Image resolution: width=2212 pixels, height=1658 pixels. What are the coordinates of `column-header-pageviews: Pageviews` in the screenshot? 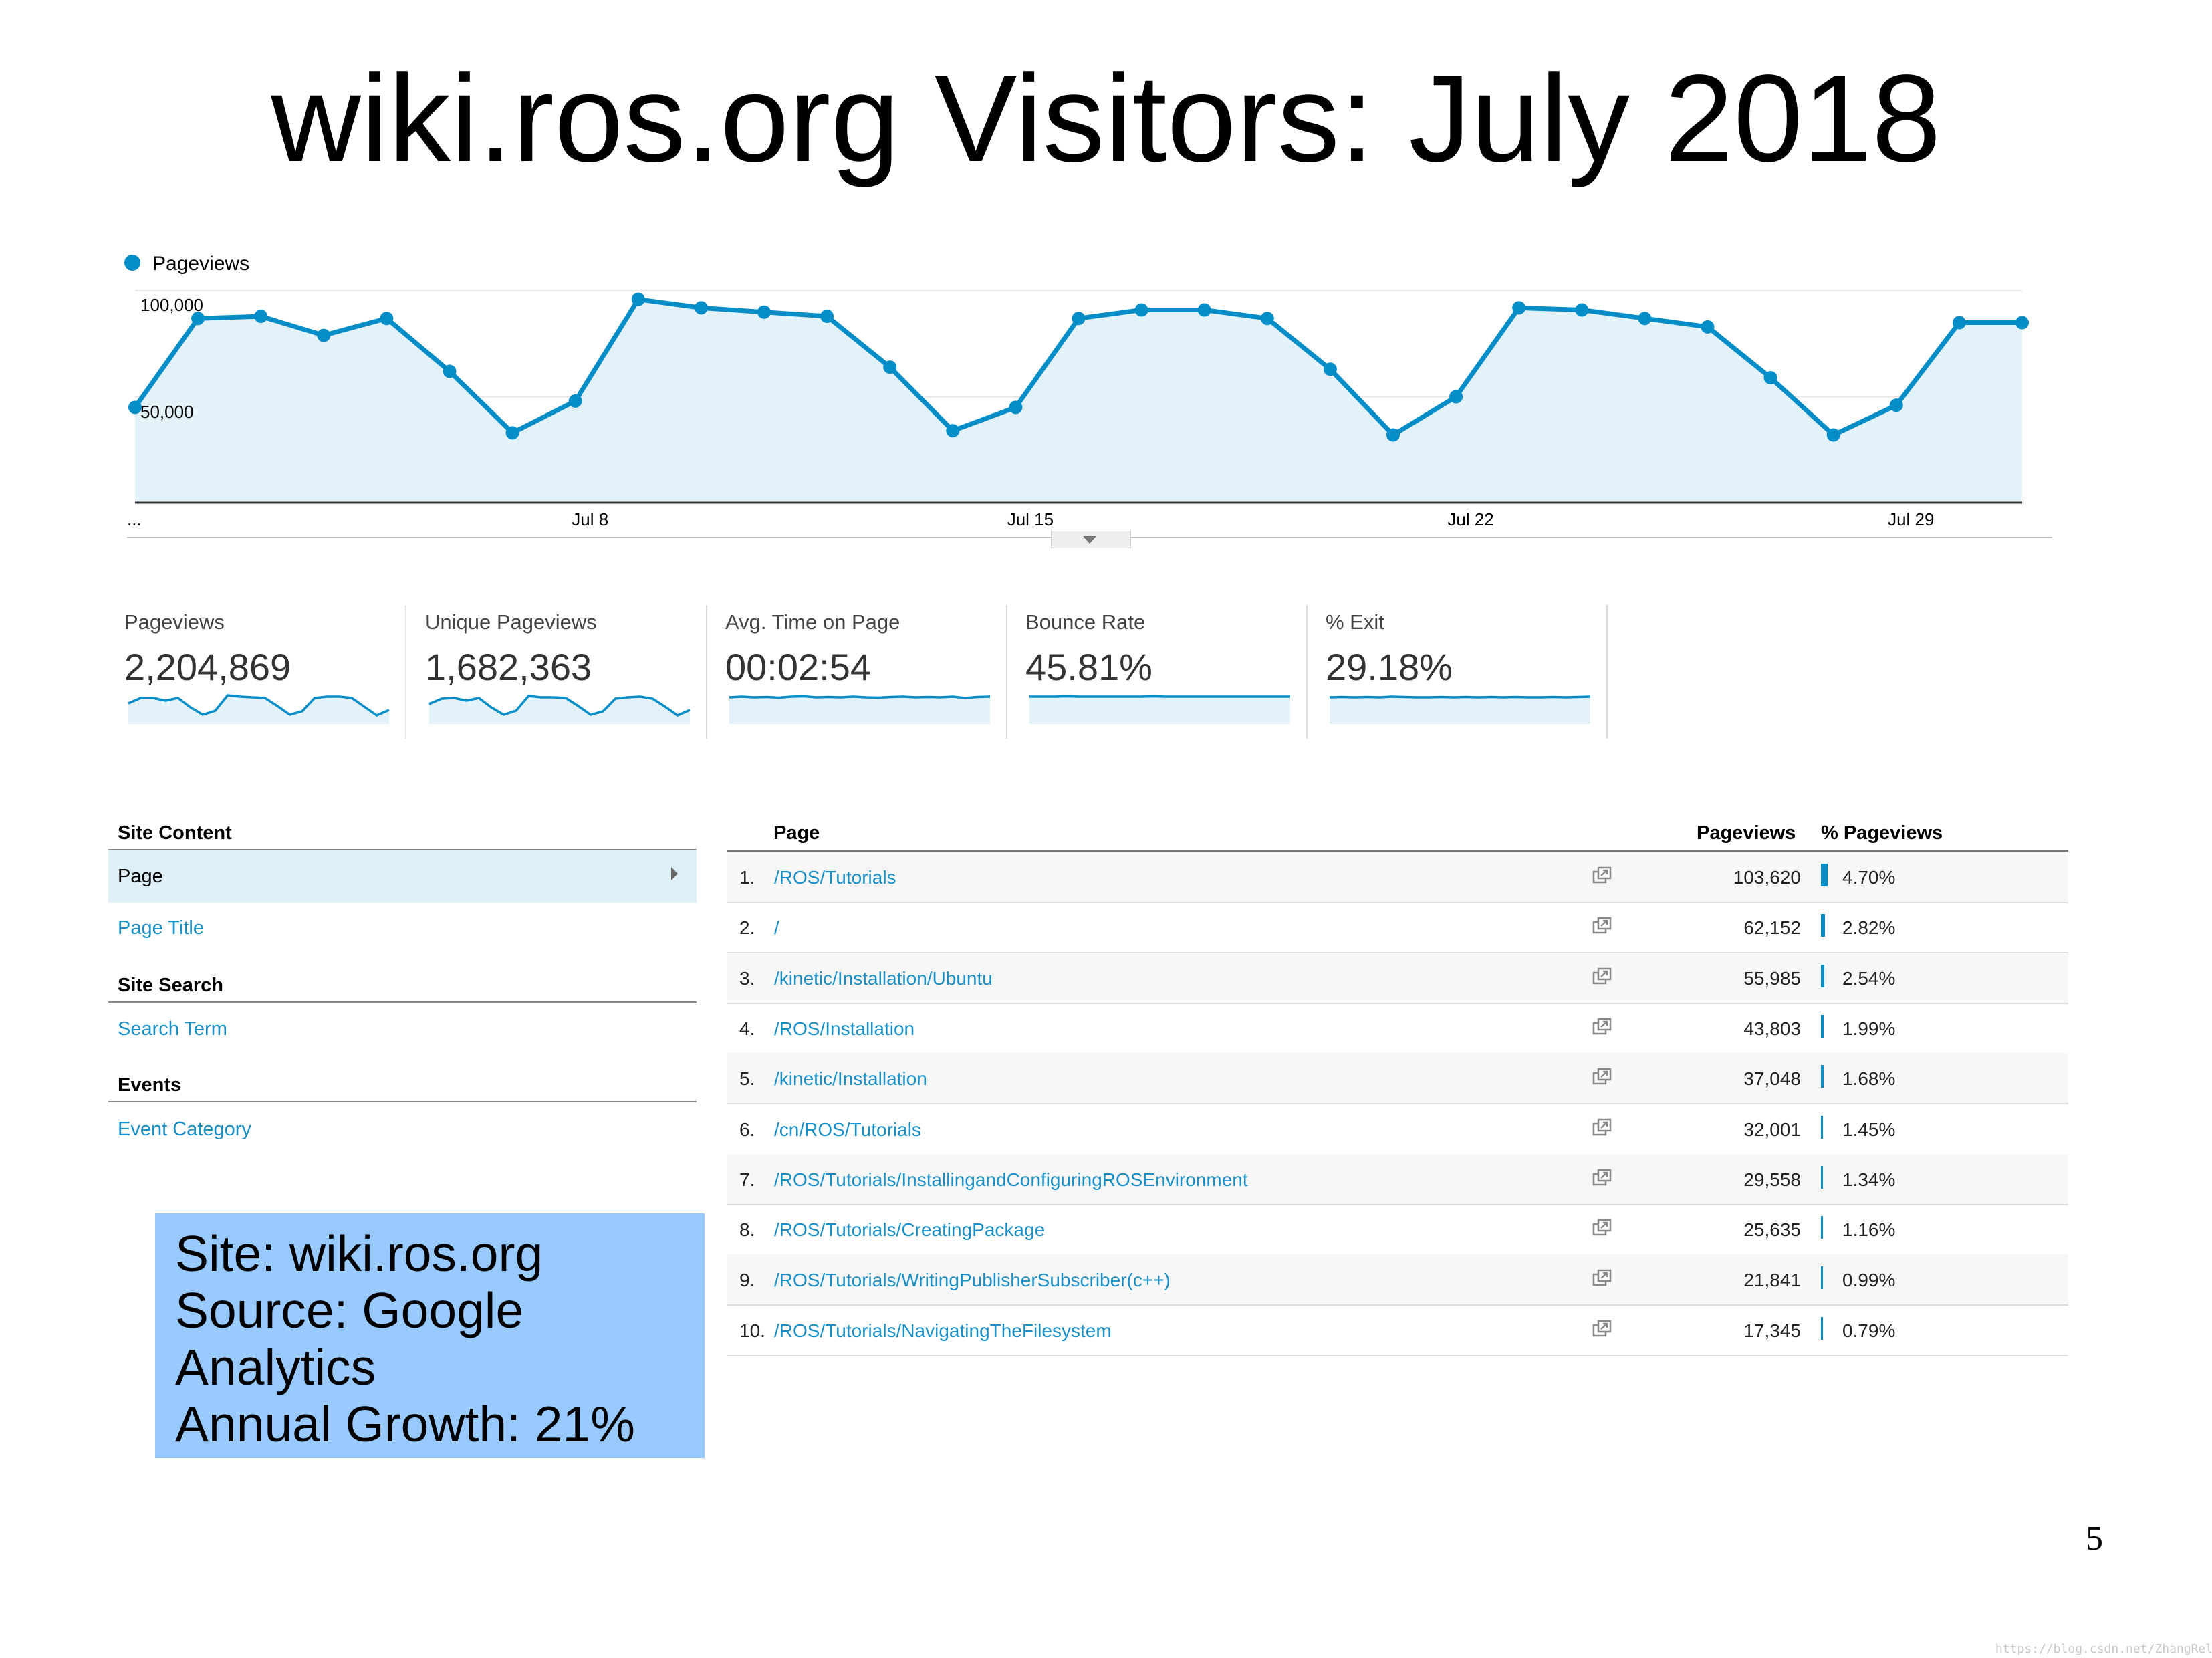 It's located at (1746, 833).